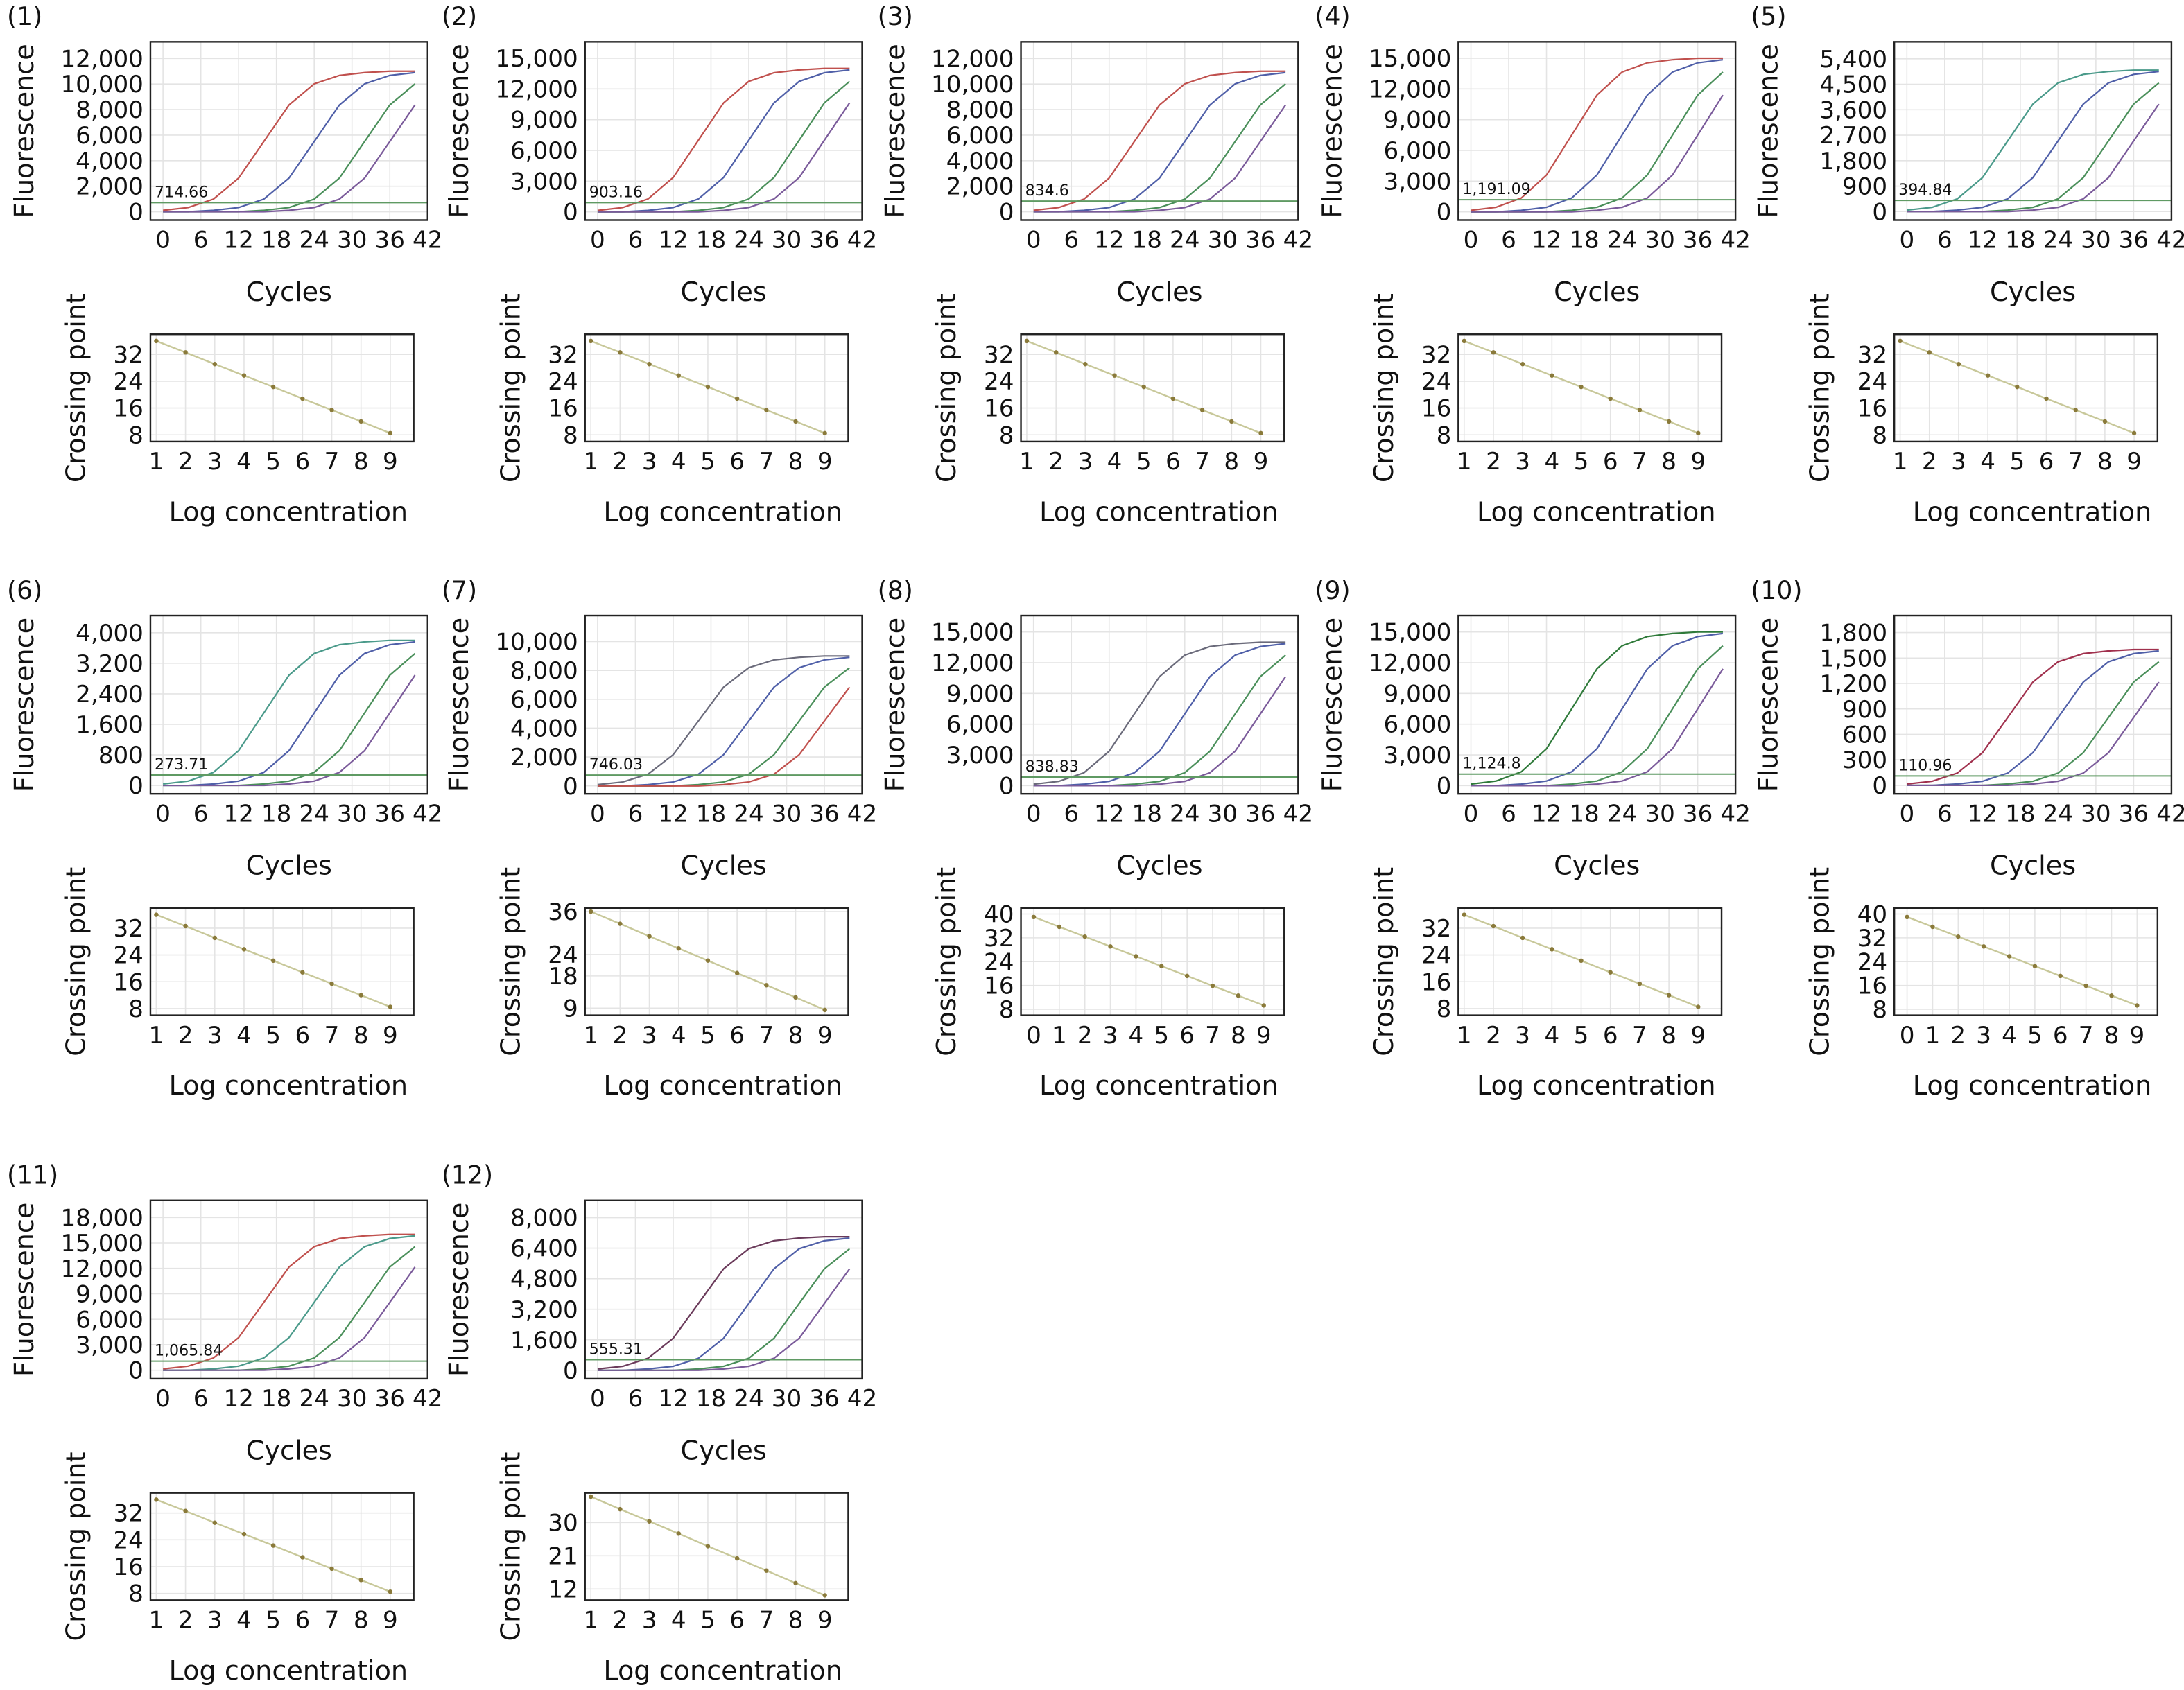  I want to click on y-tick-label: 15,000, so click(536, 59).